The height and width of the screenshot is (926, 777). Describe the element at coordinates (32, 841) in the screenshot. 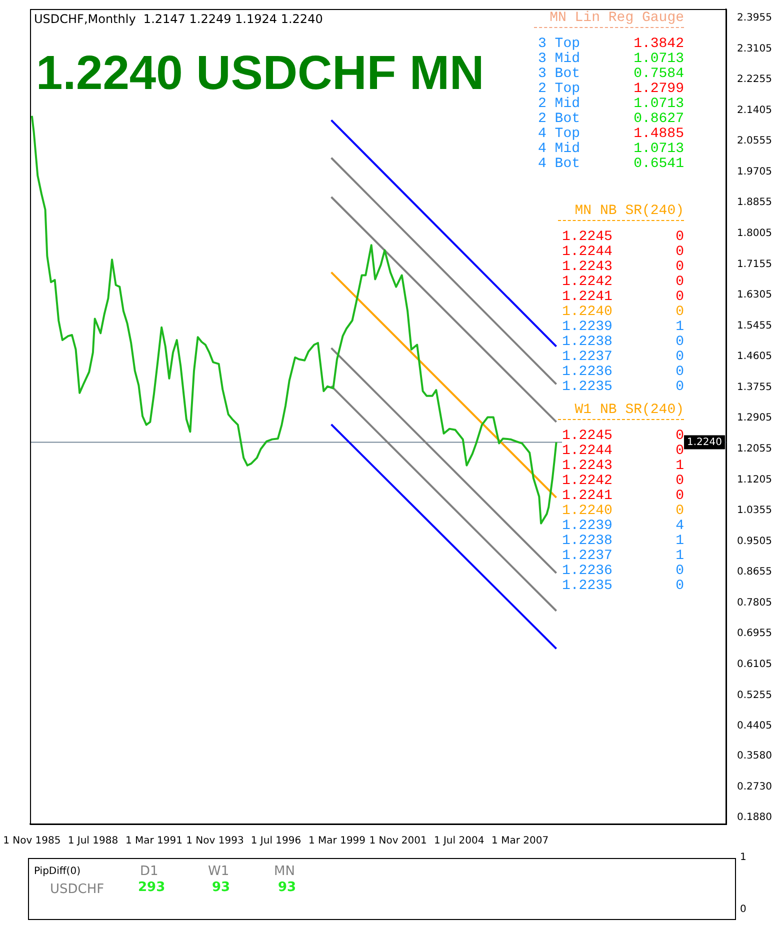

I see `x-tick-label: 1 Nov 1985` at that location.